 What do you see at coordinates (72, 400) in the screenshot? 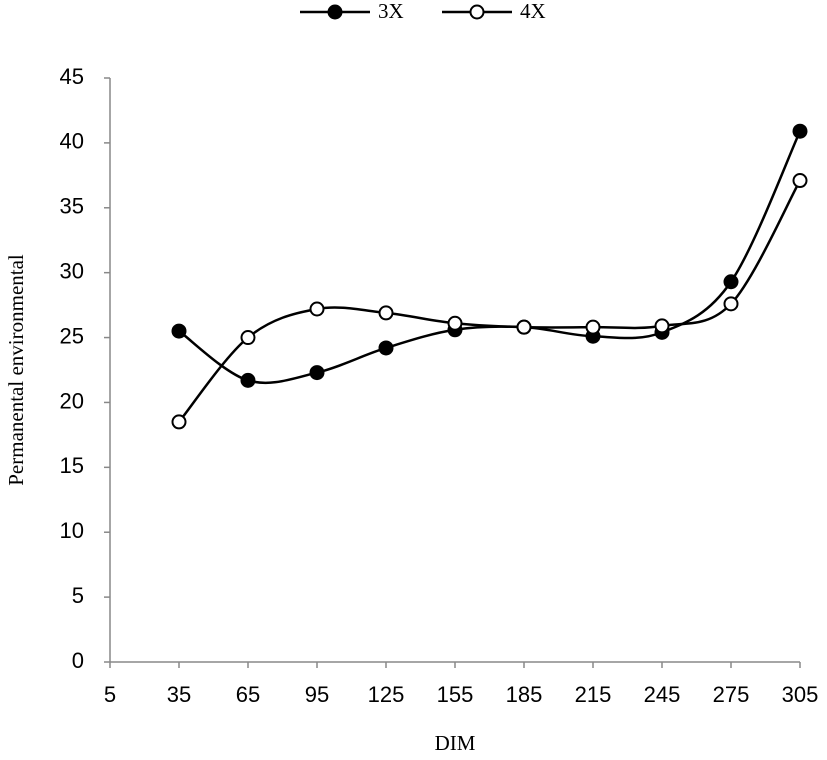
I see `y-tick-label: 20` at bounding box center [72, 400].